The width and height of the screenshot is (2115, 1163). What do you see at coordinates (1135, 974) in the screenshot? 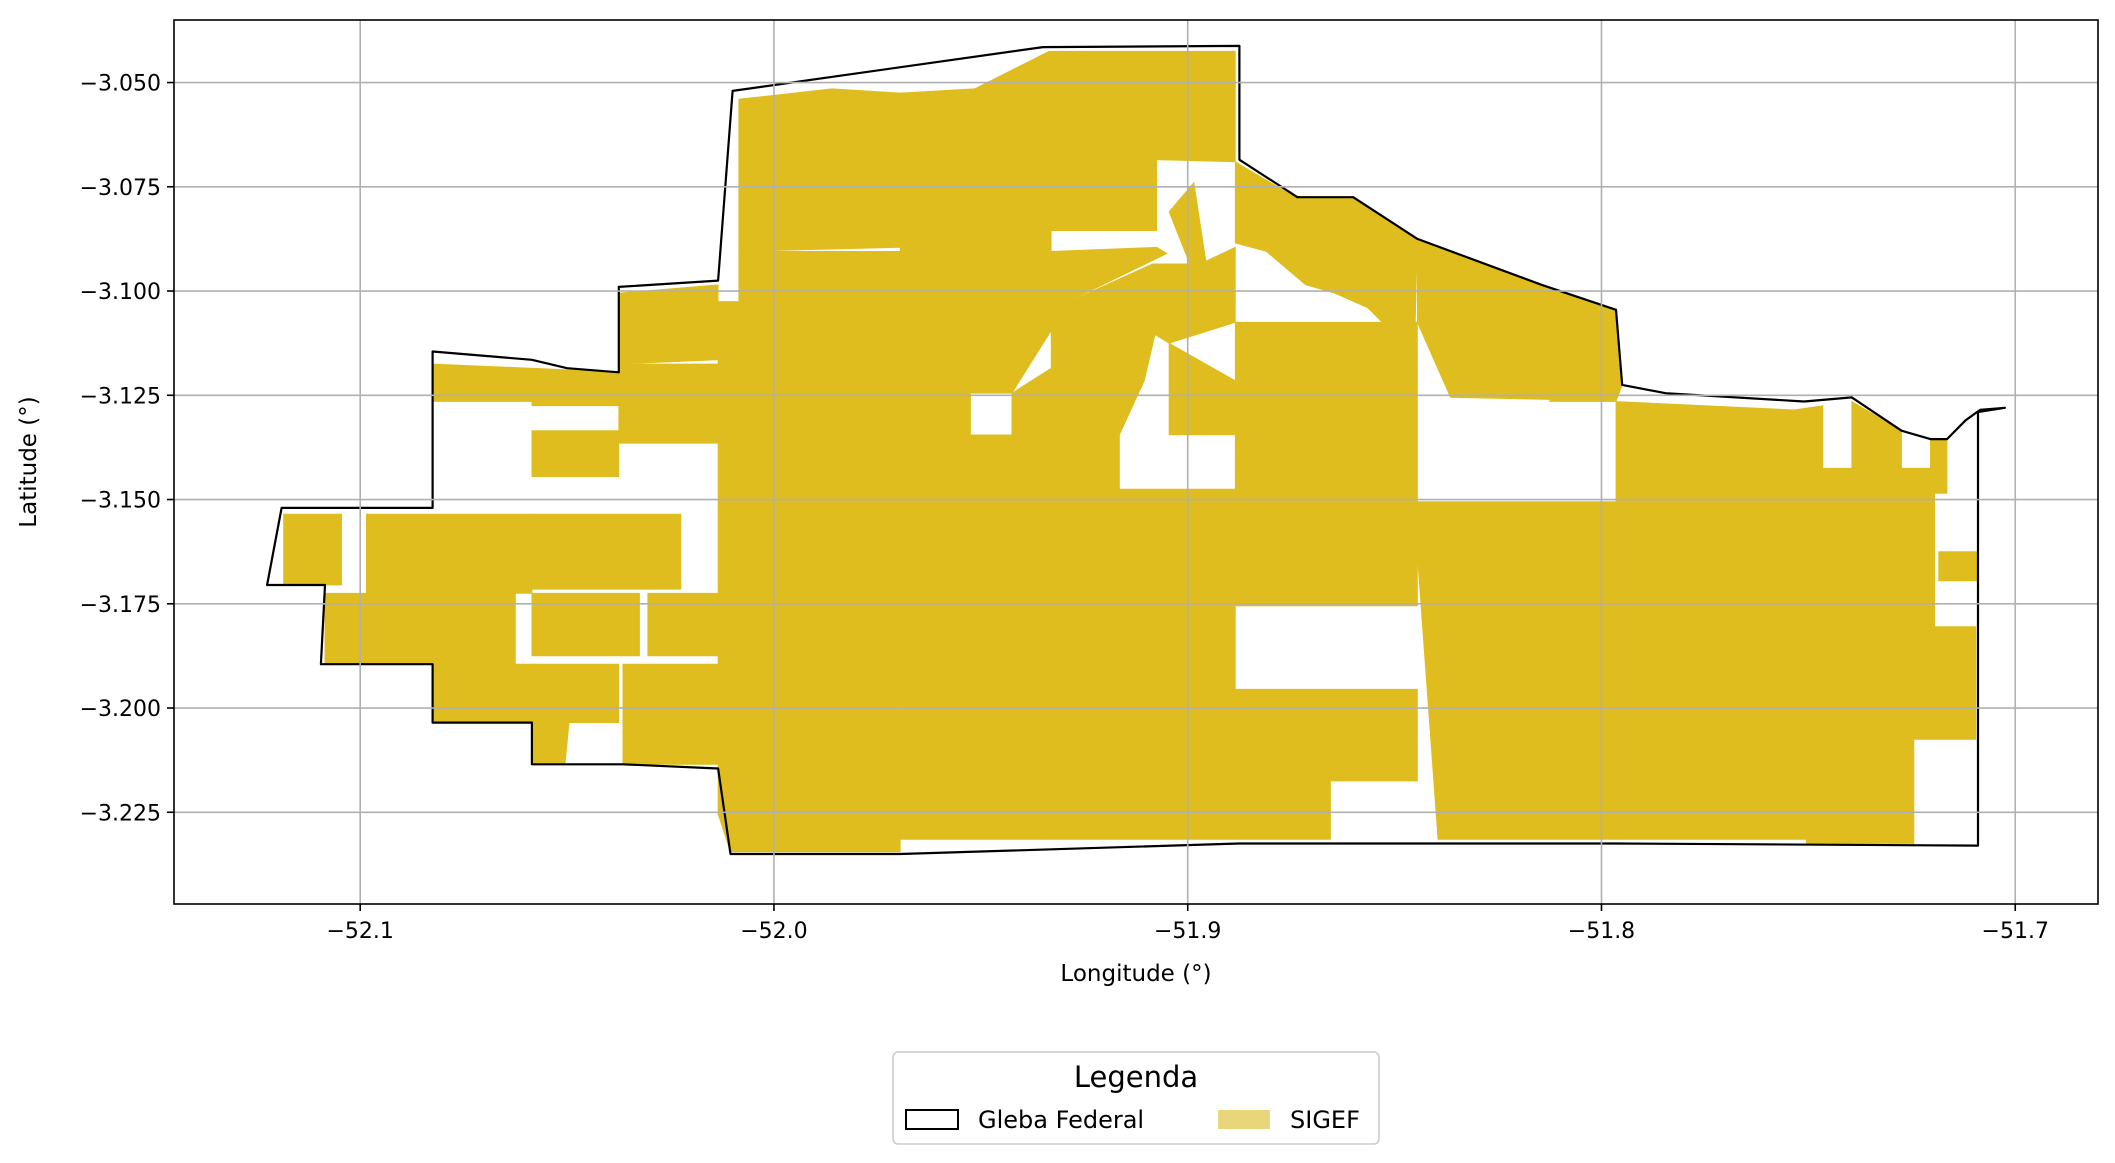
I see `x-axis-title: Longitude (°)` at bounding box center [1135, 974].